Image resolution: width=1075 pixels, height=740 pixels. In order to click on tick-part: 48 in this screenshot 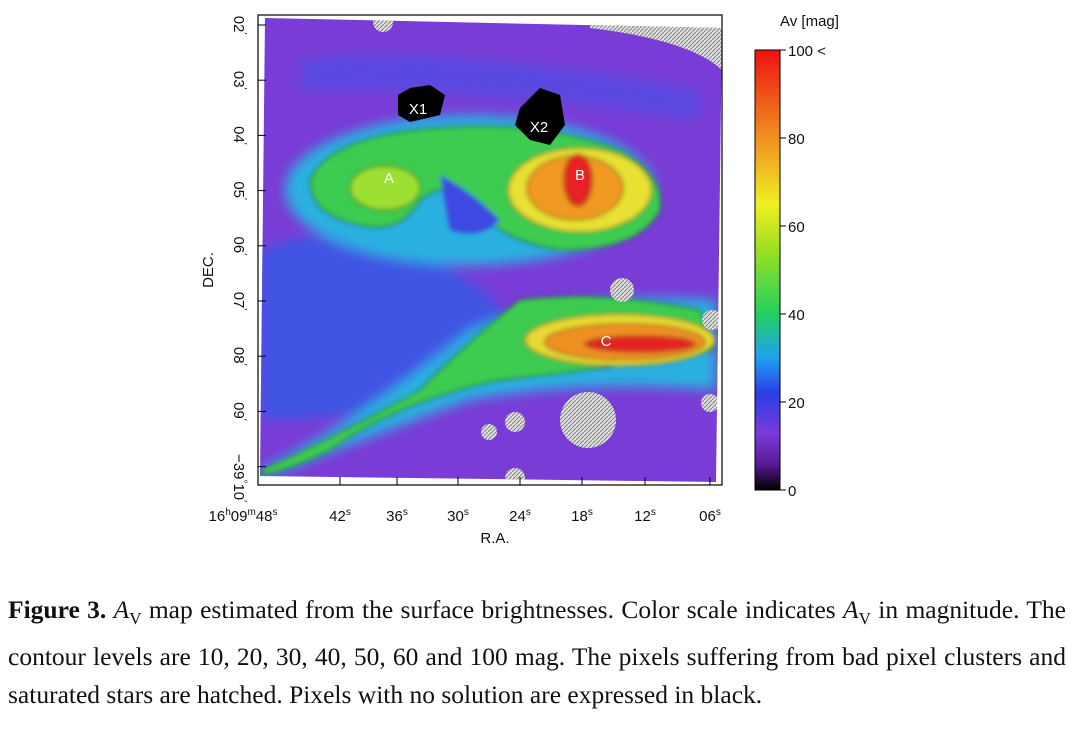, I will do `click(264, 516)`.